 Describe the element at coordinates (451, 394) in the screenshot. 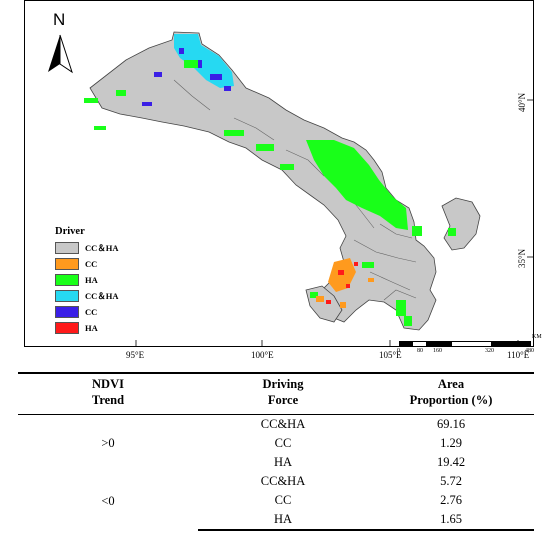

I see `header-area-proportion: Area Proportion (%)` at that location.